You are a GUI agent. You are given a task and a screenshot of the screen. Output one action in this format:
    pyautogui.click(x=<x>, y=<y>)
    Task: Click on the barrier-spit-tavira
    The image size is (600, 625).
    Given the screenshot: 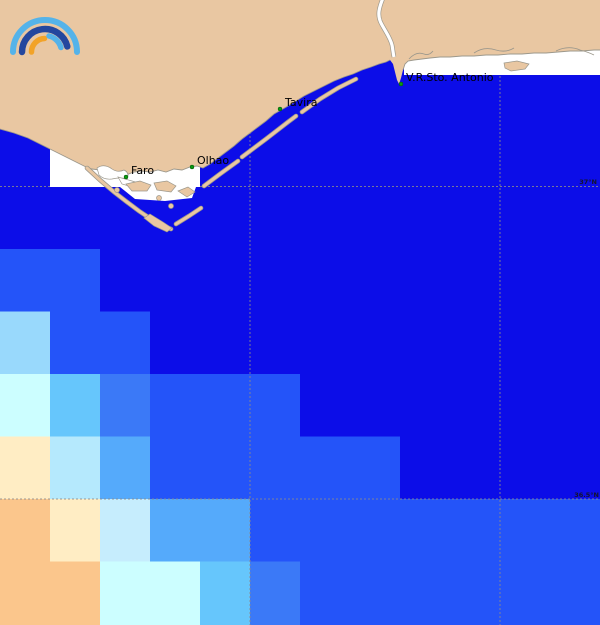 What is the action you would take?
    pyautogui.click(x=299, y=118)
    